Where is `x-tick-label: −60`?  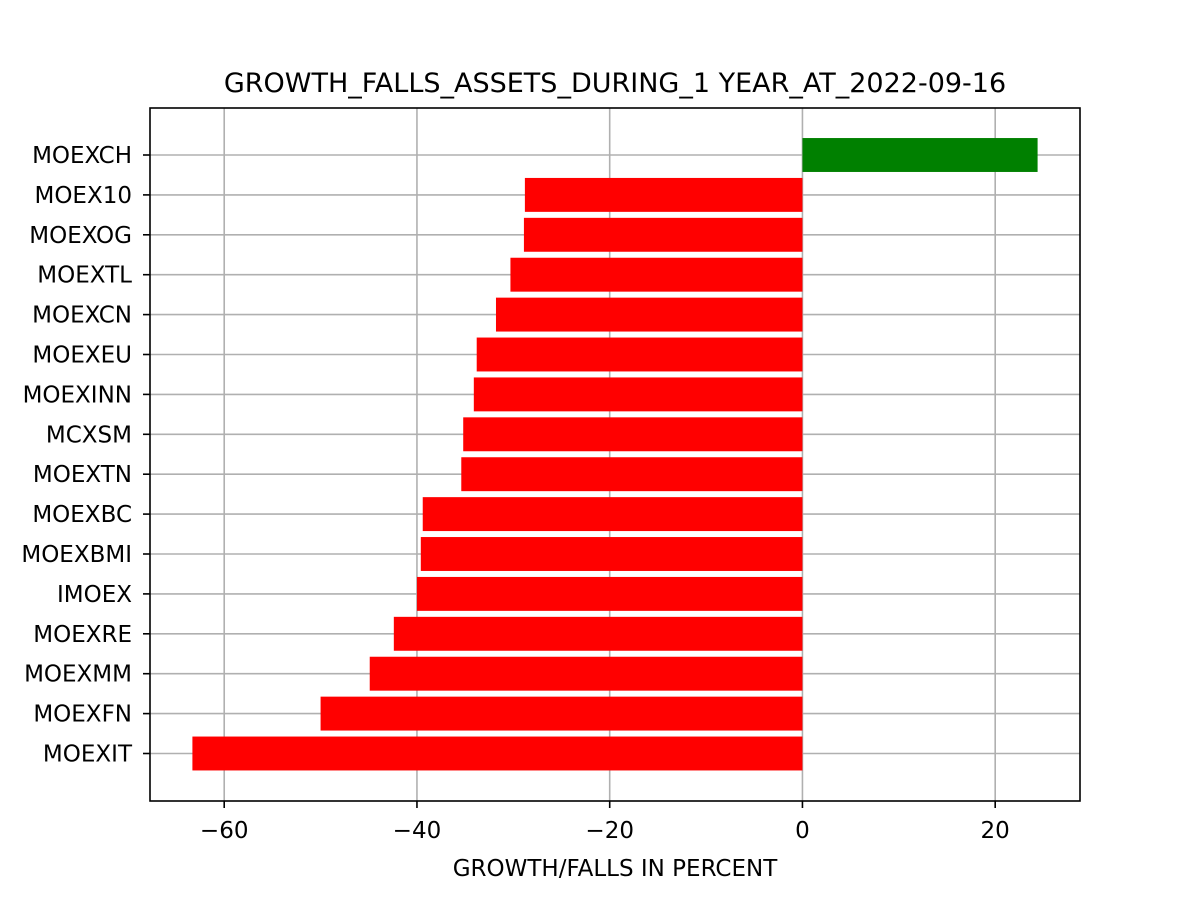 x-tick-label: −60 is located at coordinates (224, 831).